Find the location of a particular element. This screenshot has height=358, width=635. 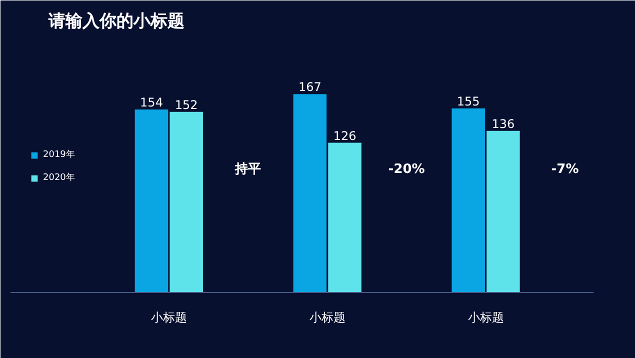

data-label: 154 is located at coordinates (151, 103).